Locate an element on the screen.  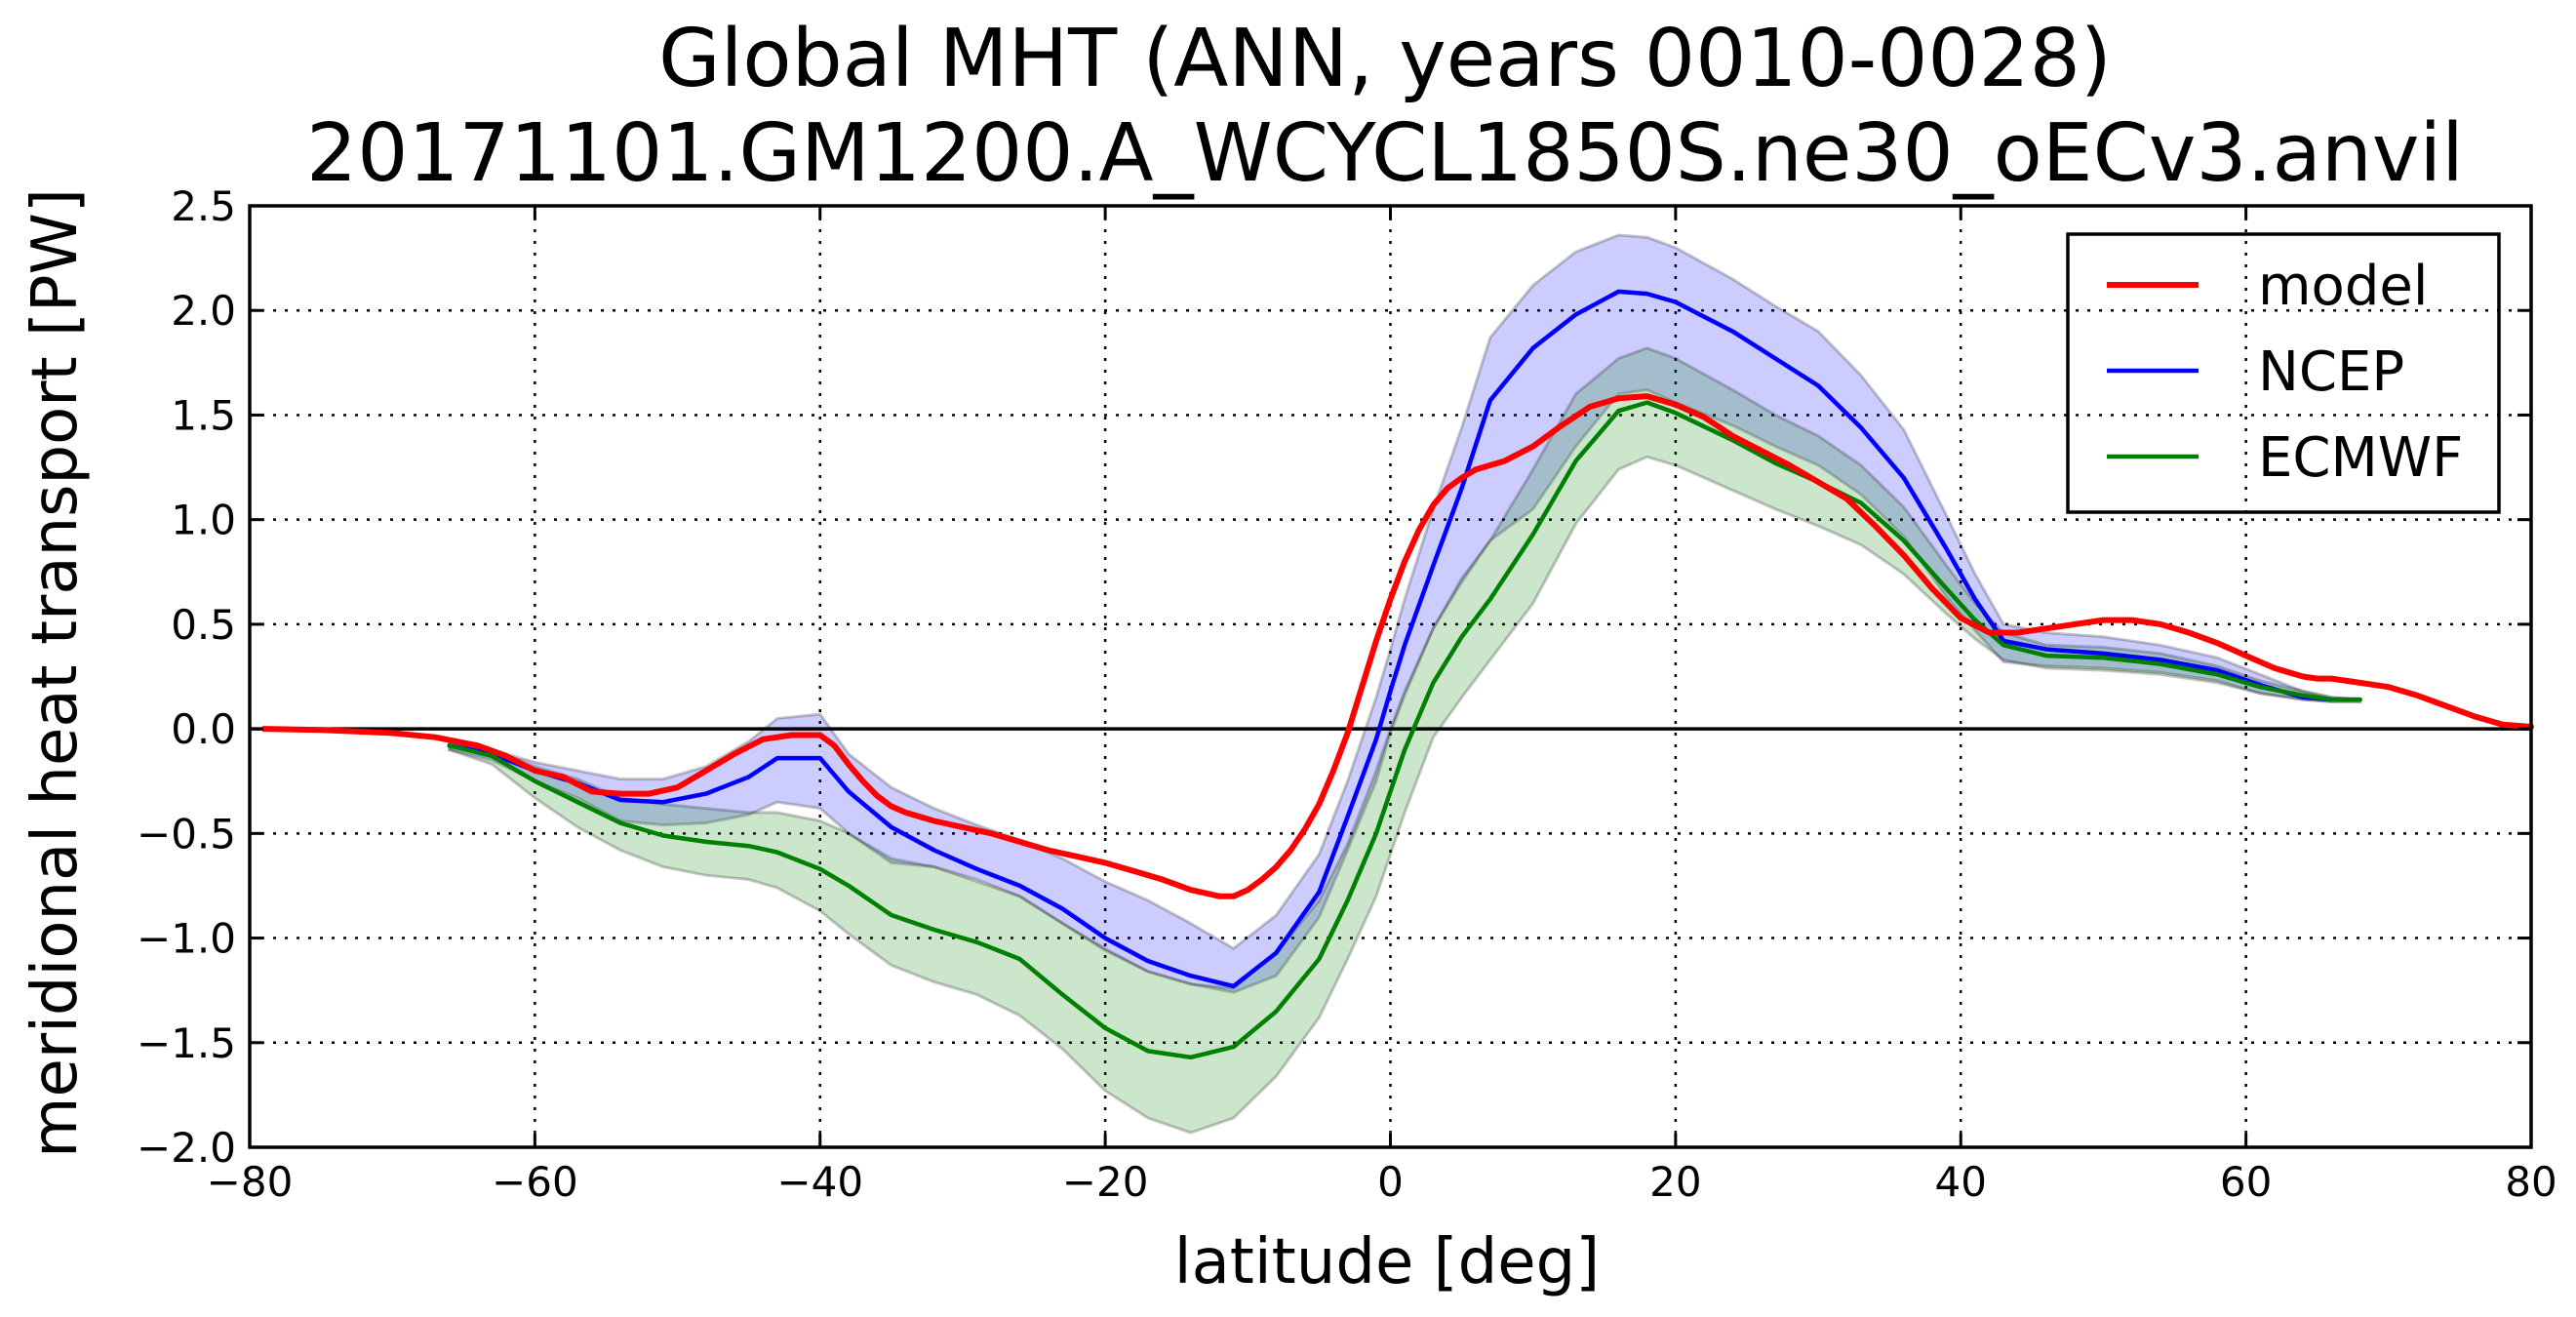
y-tick-label: −1.0 is located at coordinates (186, 939).